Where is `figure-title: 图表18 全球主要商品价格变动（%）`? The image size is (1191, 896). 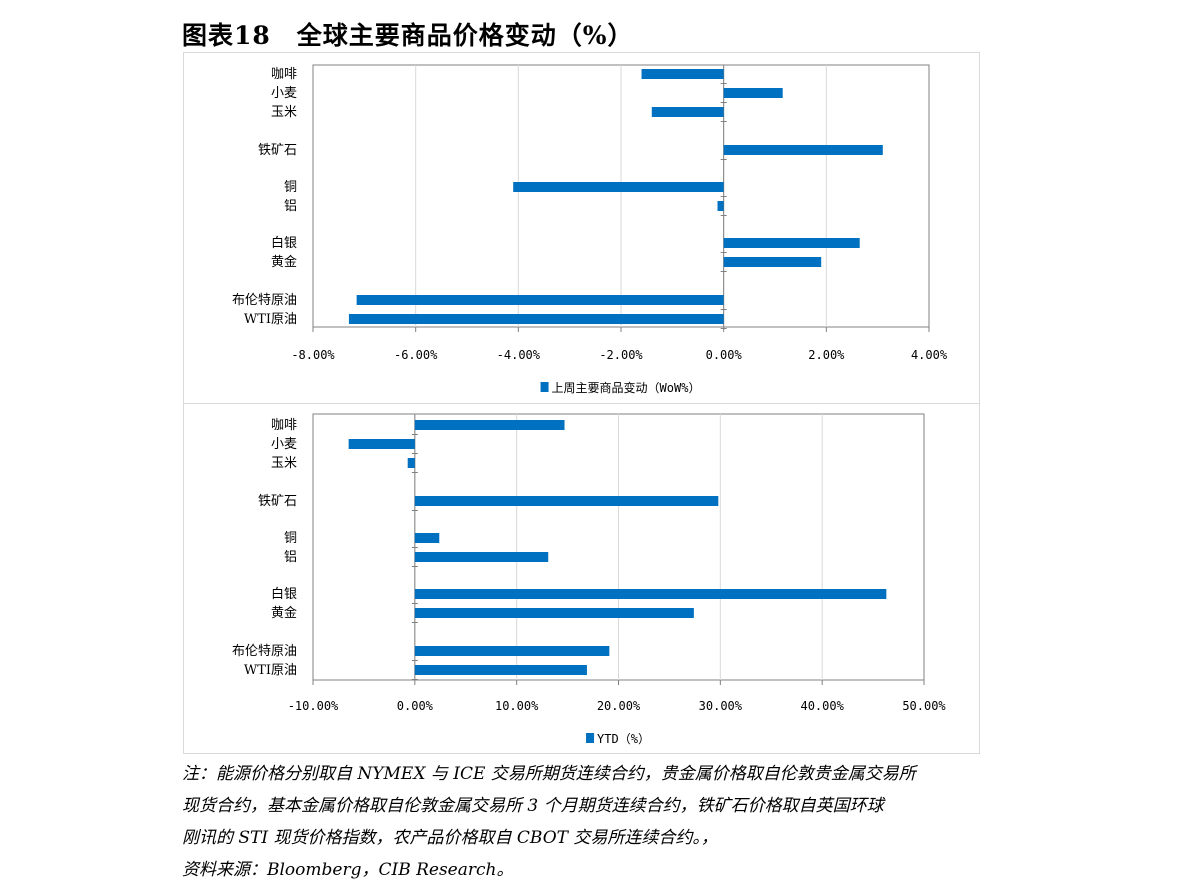 figure-title: 图表18 全球主要商品价格变动（%） is located at coordinates (408, 35).